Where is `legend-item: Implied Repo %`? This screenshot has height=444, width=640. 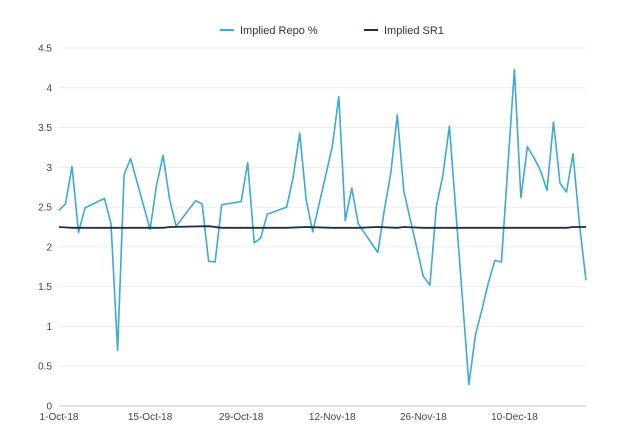
legend-item: Implied Repo % is located at coordinates (269, 31).